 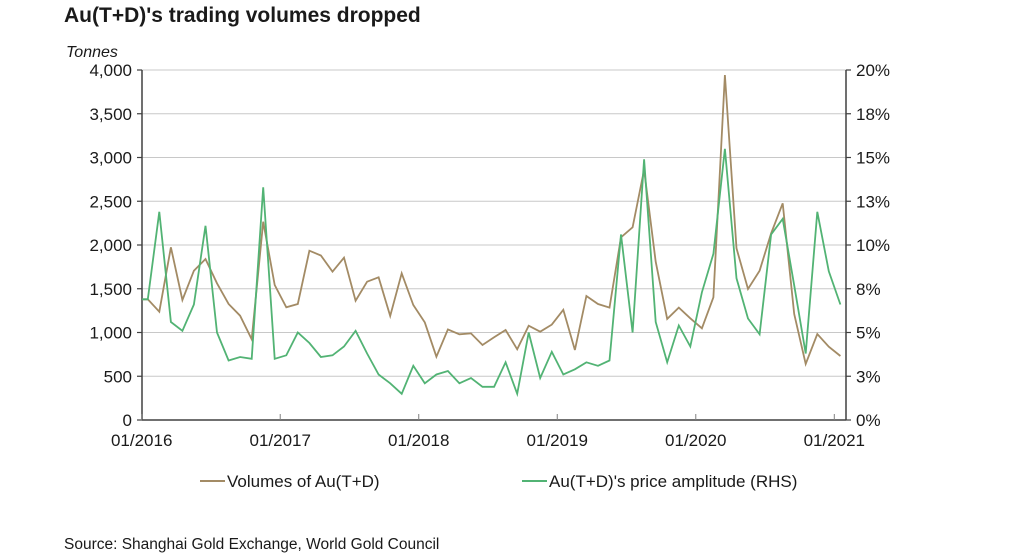 What do you see at coordinates (303, 481) in the screenshot?
I see `legend-label: Volumes of Au(T+D)` at bounding box center [303, 481].